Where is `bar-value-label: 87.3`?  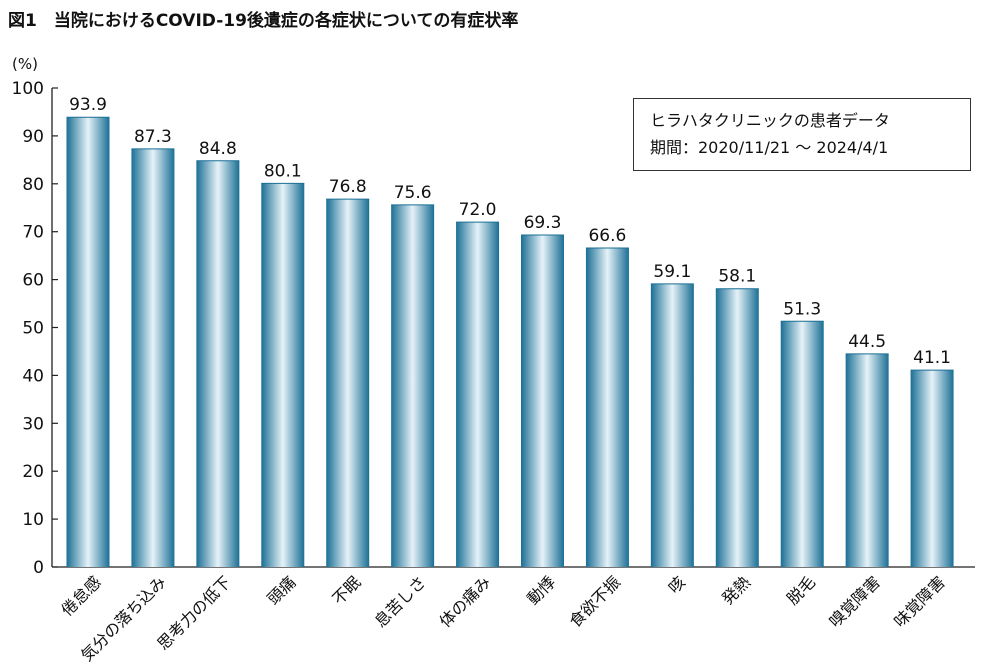 bar-value-label: 87.3 is located at coordinates (153, 137).